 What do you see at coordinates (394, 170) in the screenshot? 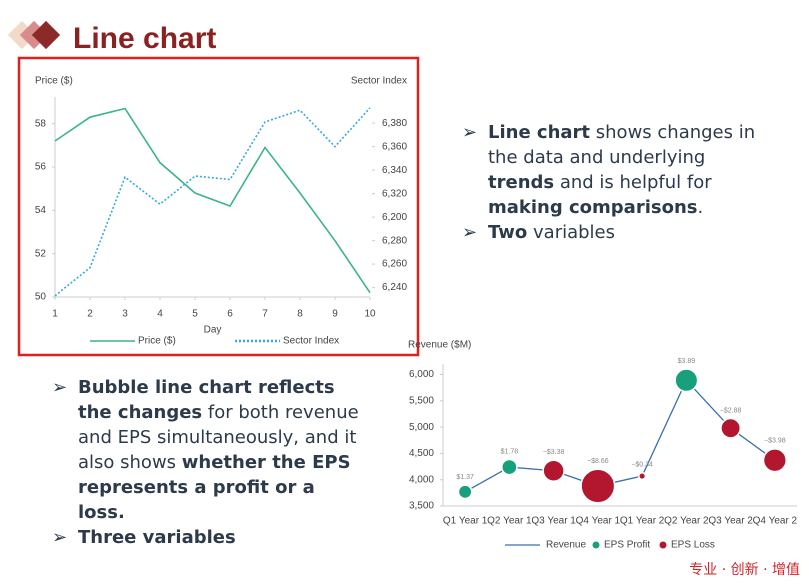
I see `y2-tick-label: 6,340` at bounding box center [394, 170].